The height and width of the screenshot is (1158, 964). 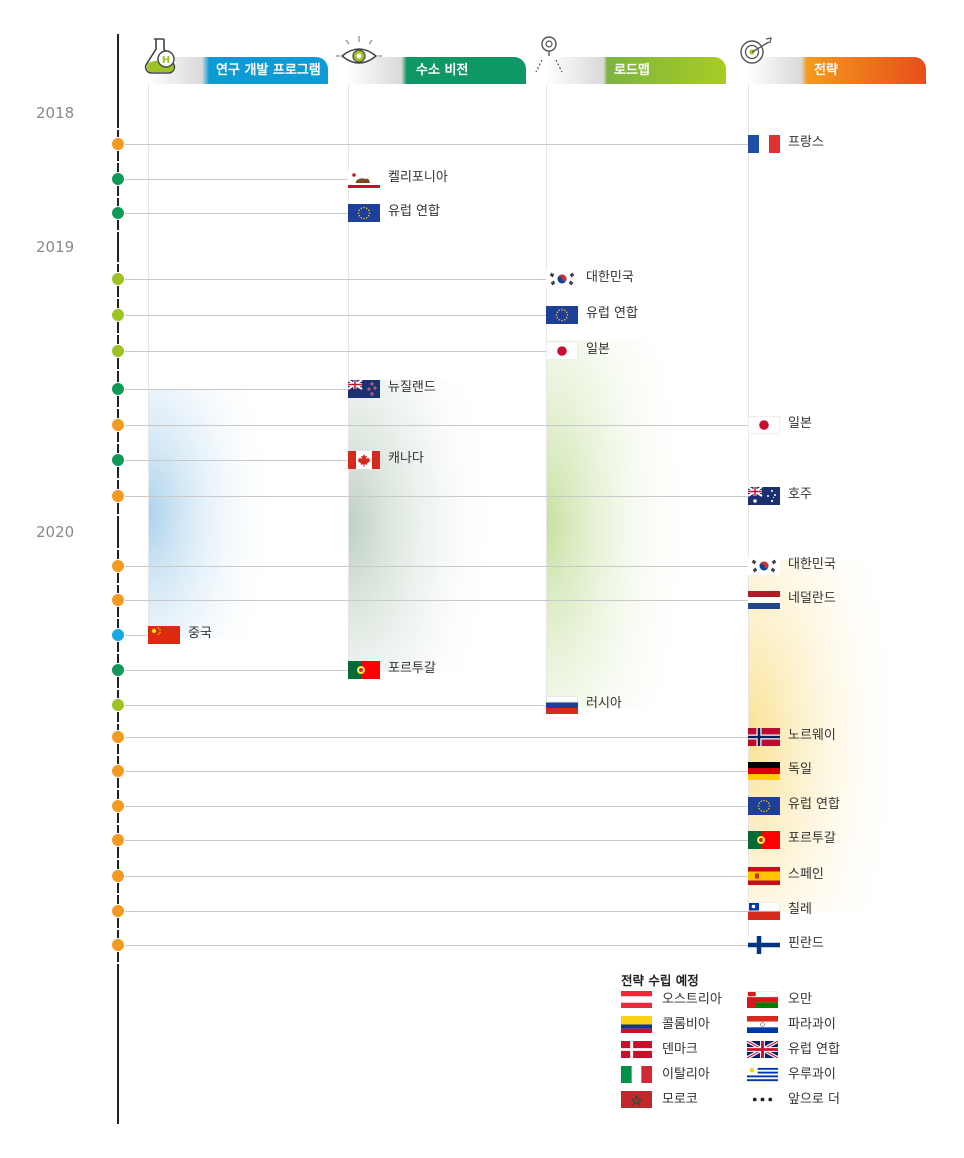 I want to click on legend-flag-oman-icon, so click(x=762, y=999).